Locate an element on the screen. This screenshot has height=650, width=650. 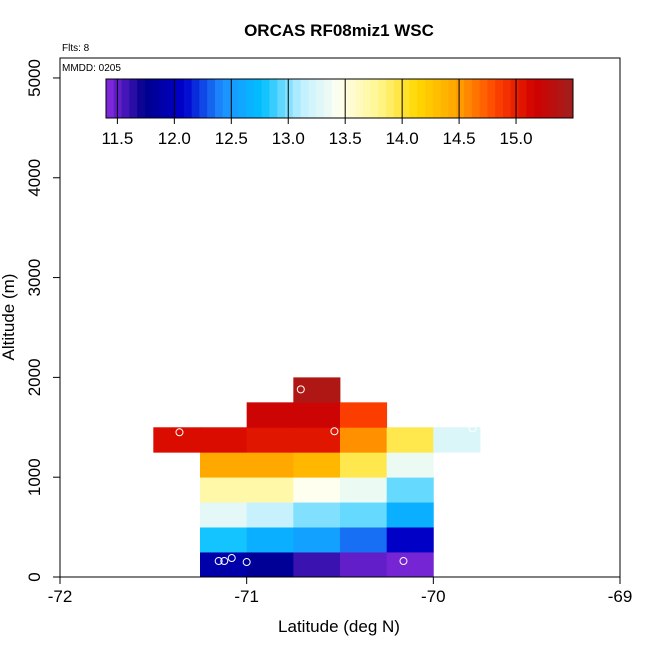
x-axis: -72 -71 -70 -69 is located at coordinates (340, 591).